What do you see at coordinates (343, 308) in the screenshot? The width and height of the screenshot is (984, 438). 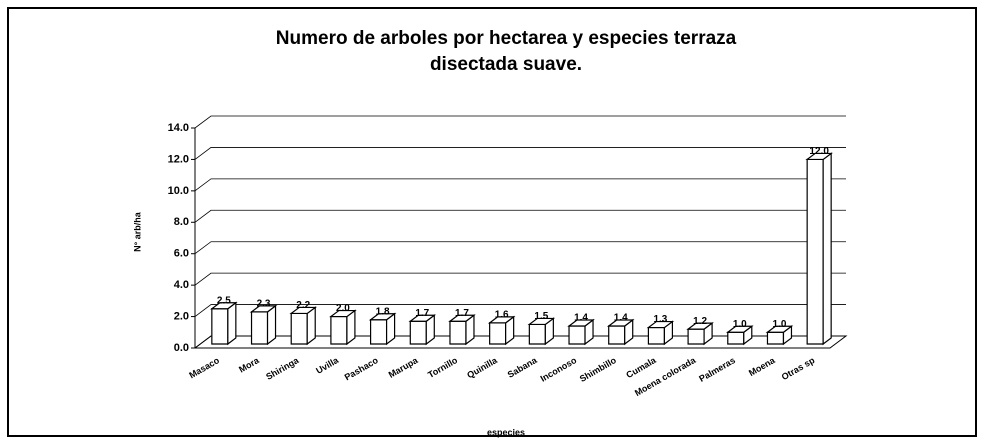 I see `value-label: 2.0` at bounding box center [343, 308].